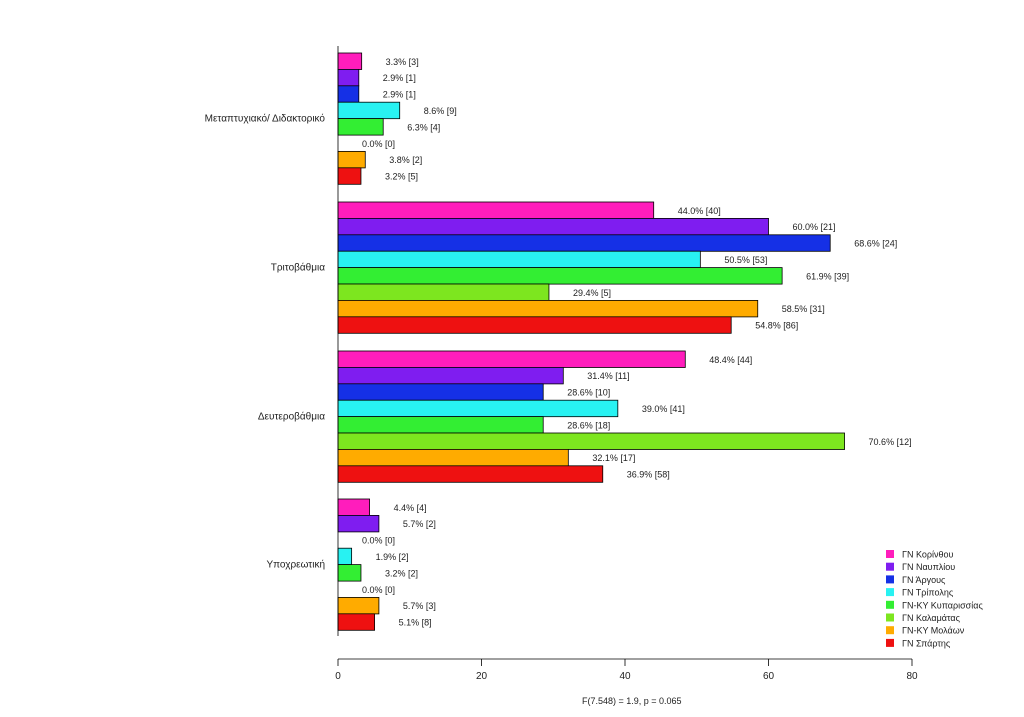 The width and height of the screenshot is (1024, 717). What do you see at coordinates (588, 425) in the screenshot?
I see `bar-value-label: 28.6% [18]` at bounding box center [588, 425].